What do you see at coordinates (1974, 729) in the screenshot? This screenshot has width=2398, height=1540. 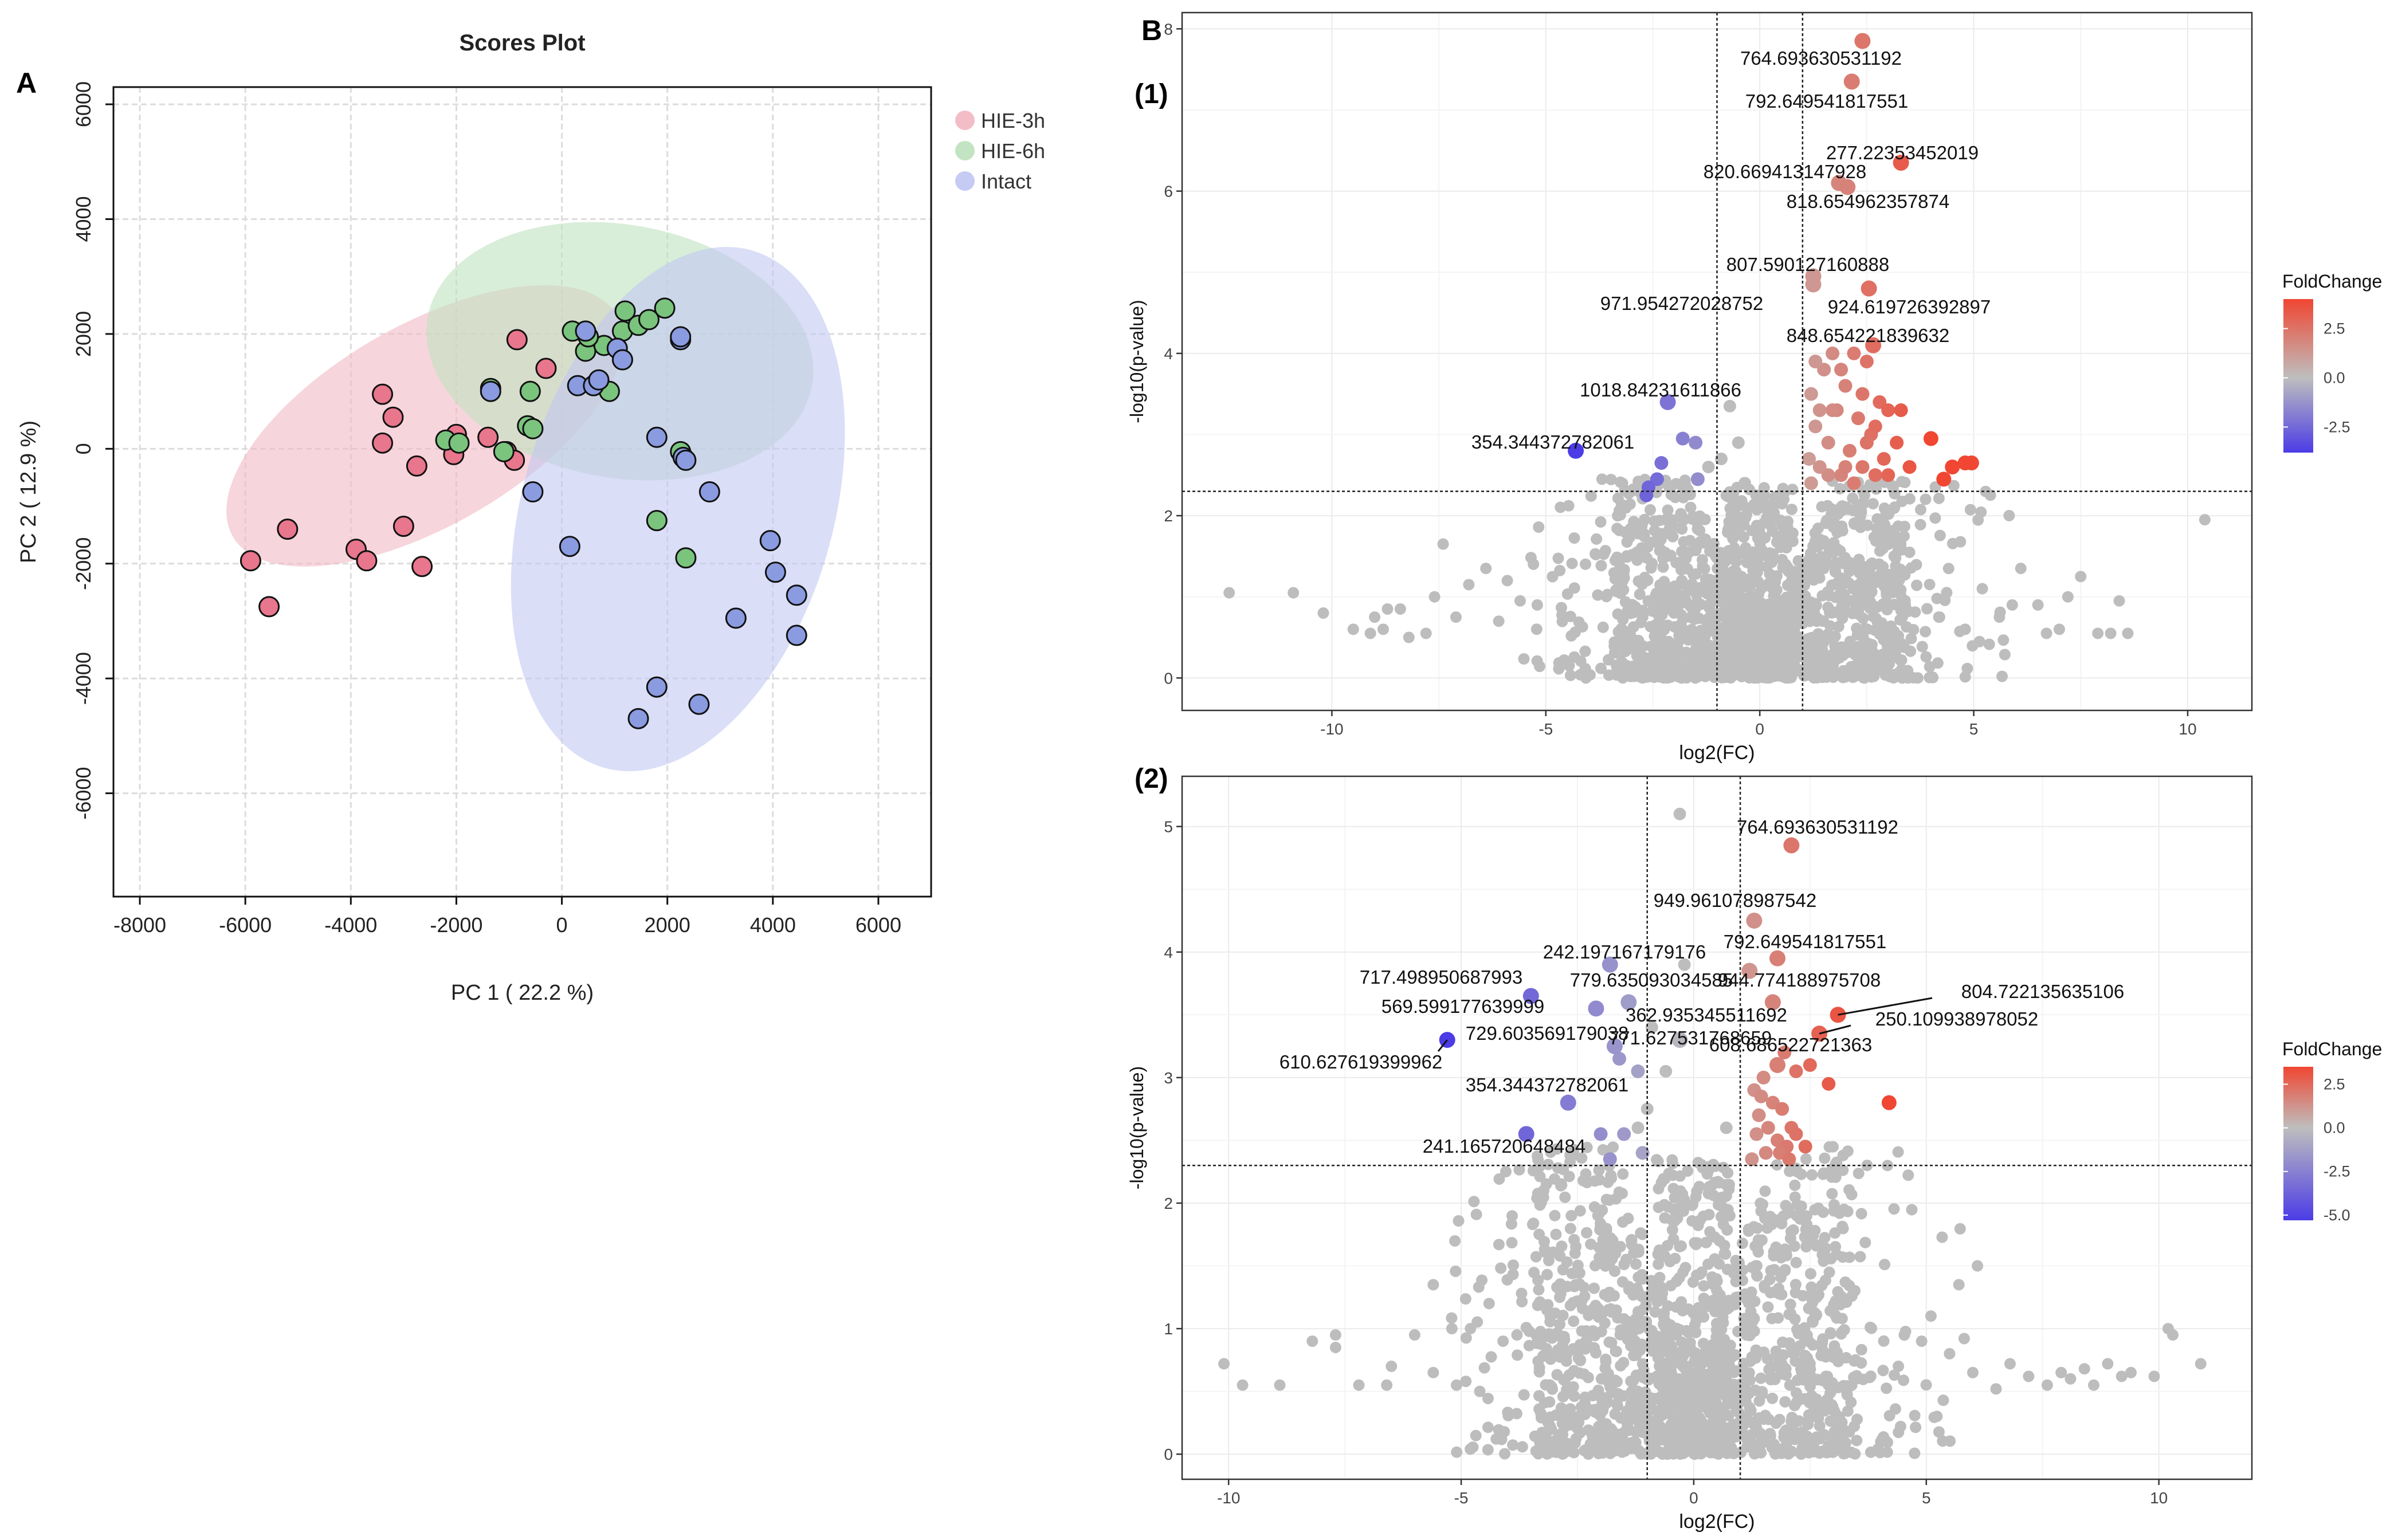 I see `x-tick-label: 5` at bounding box center [1974, 729].